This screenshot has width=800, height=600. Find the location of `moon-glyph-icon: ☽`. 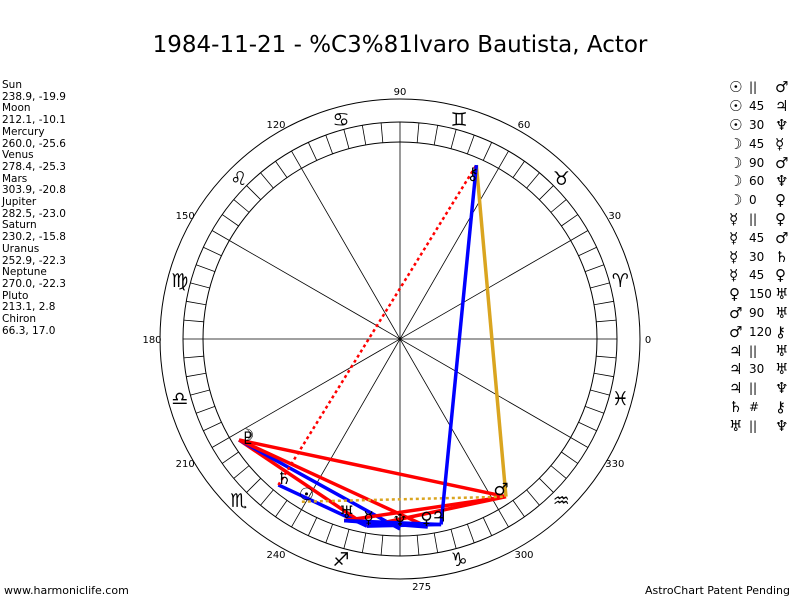

moon-glyph-icon: ☽ is located at coordinates (246, 436).